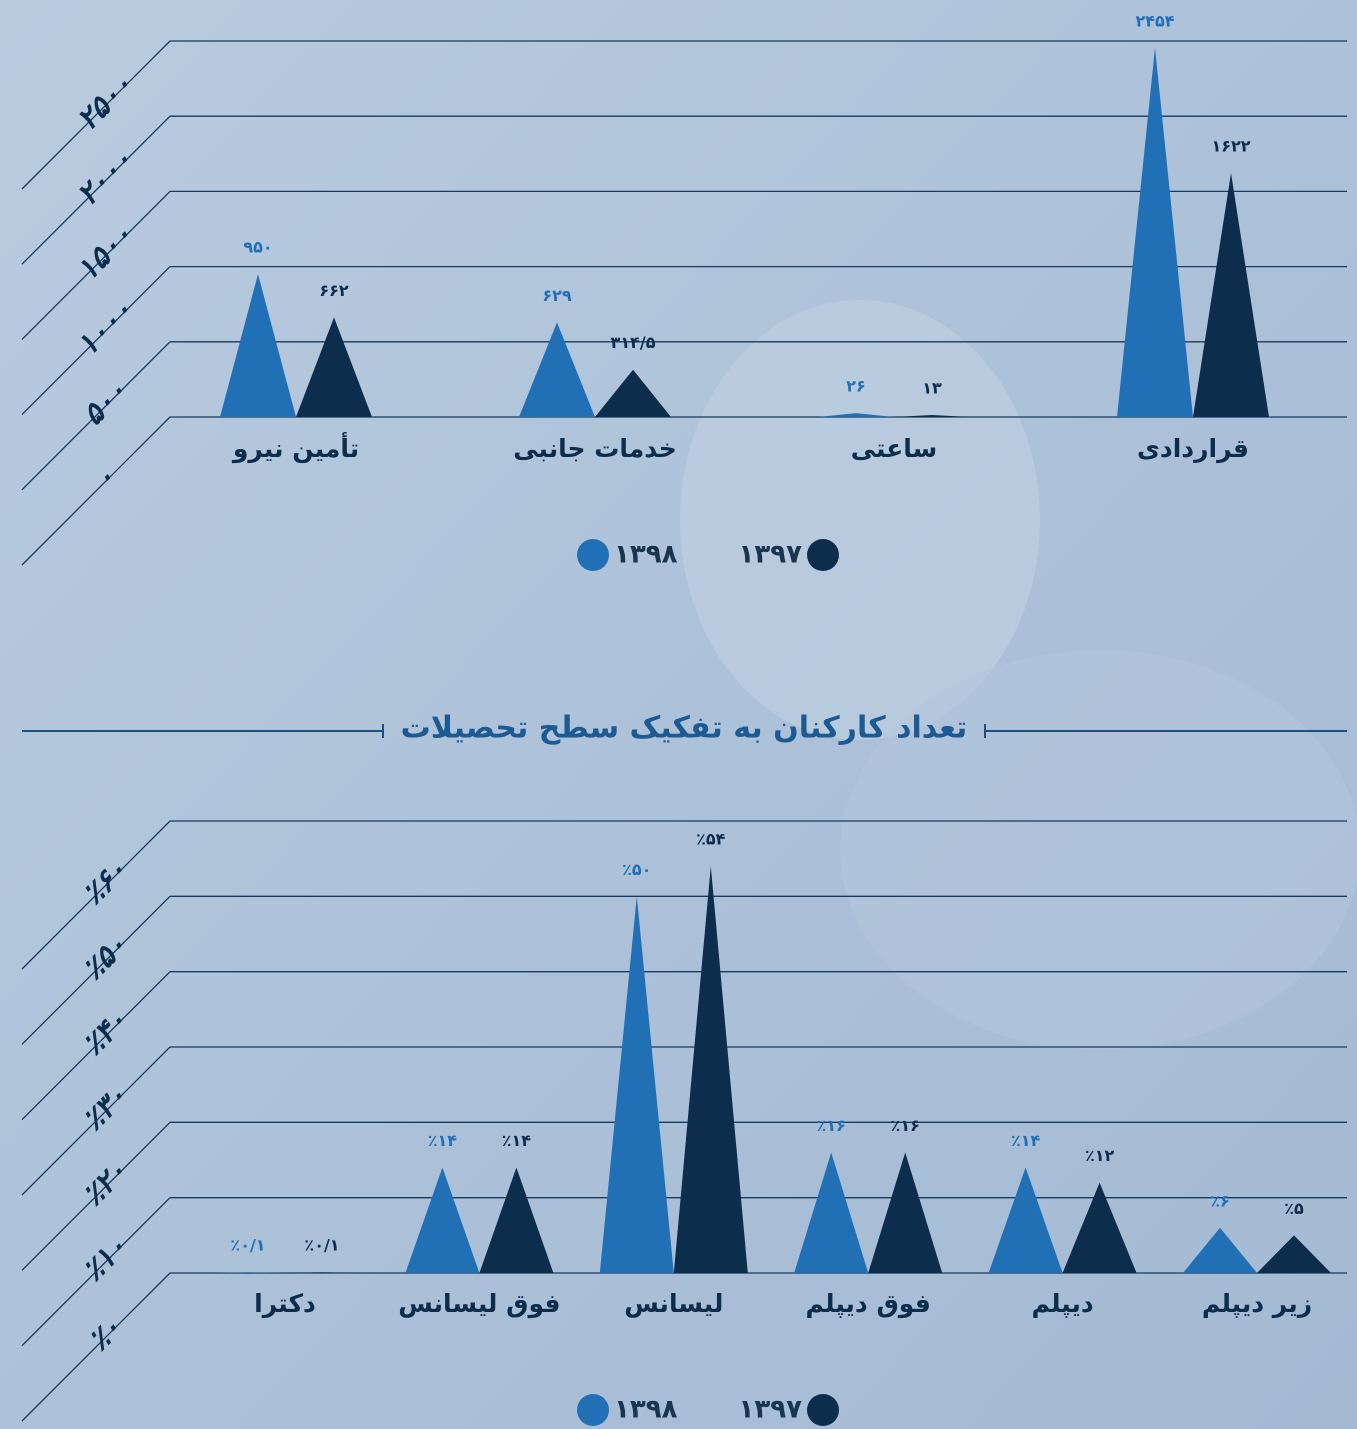 This screenshot has height=1429, width=1357. I want to click on section-title: تعداد کارکنان به تفکیک سطح تحصیلات, so click(684, 728).